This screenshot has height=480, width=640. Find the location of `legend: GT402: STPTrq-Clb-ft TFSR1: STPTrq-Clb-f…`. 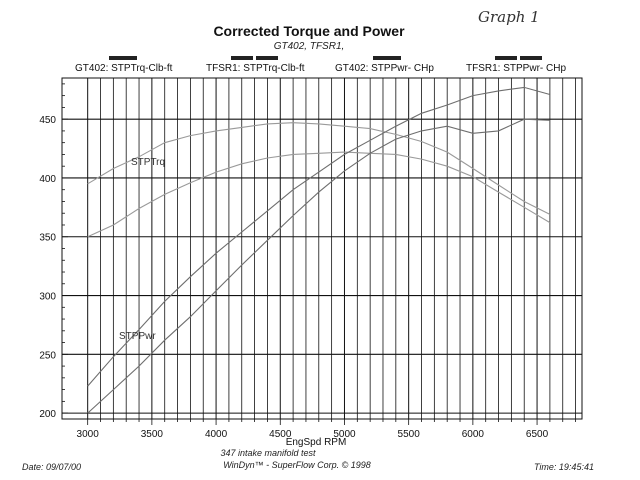

legend: GT402: STPTrq-Clb-ft TFSR1: STPTrq-Clb-f… is located at coordinates (320, 65).